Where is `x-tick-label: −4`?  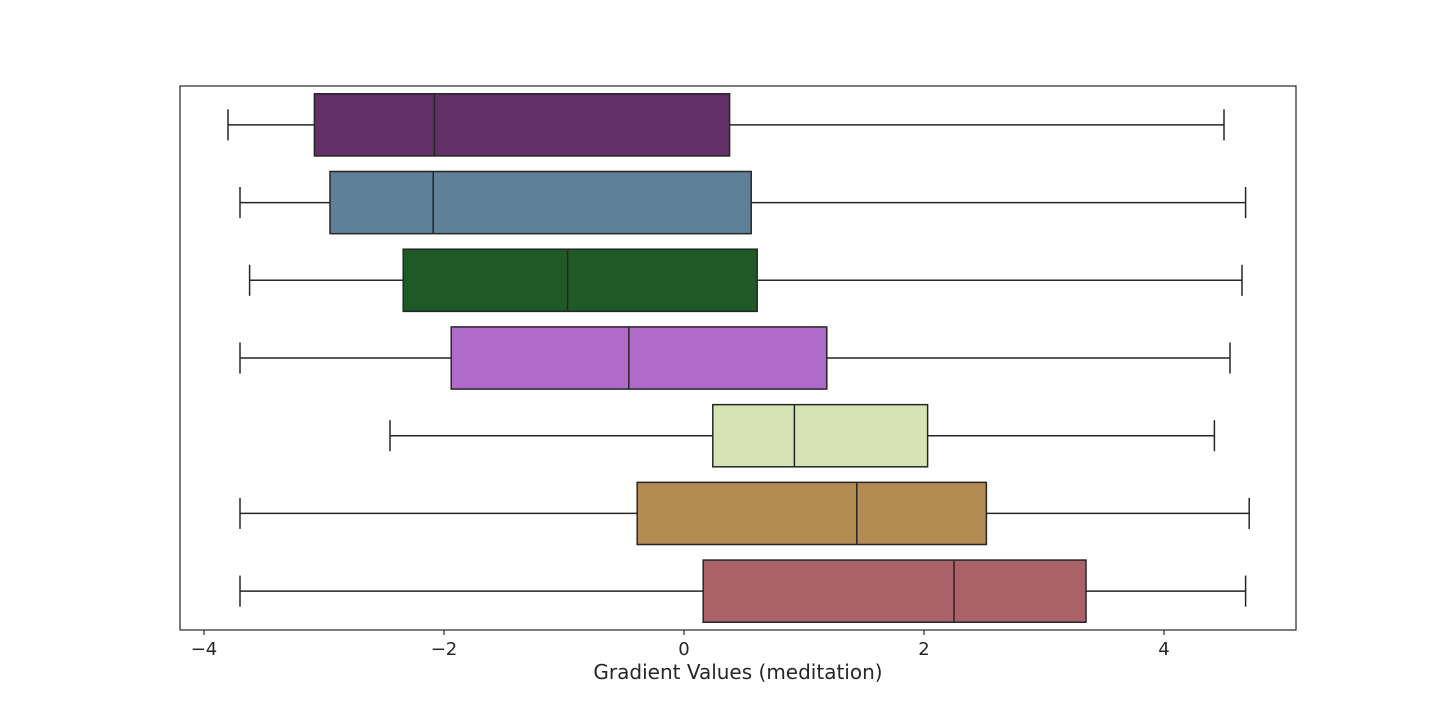
x-tick-label: −4 is located at coordinates (204, 649).